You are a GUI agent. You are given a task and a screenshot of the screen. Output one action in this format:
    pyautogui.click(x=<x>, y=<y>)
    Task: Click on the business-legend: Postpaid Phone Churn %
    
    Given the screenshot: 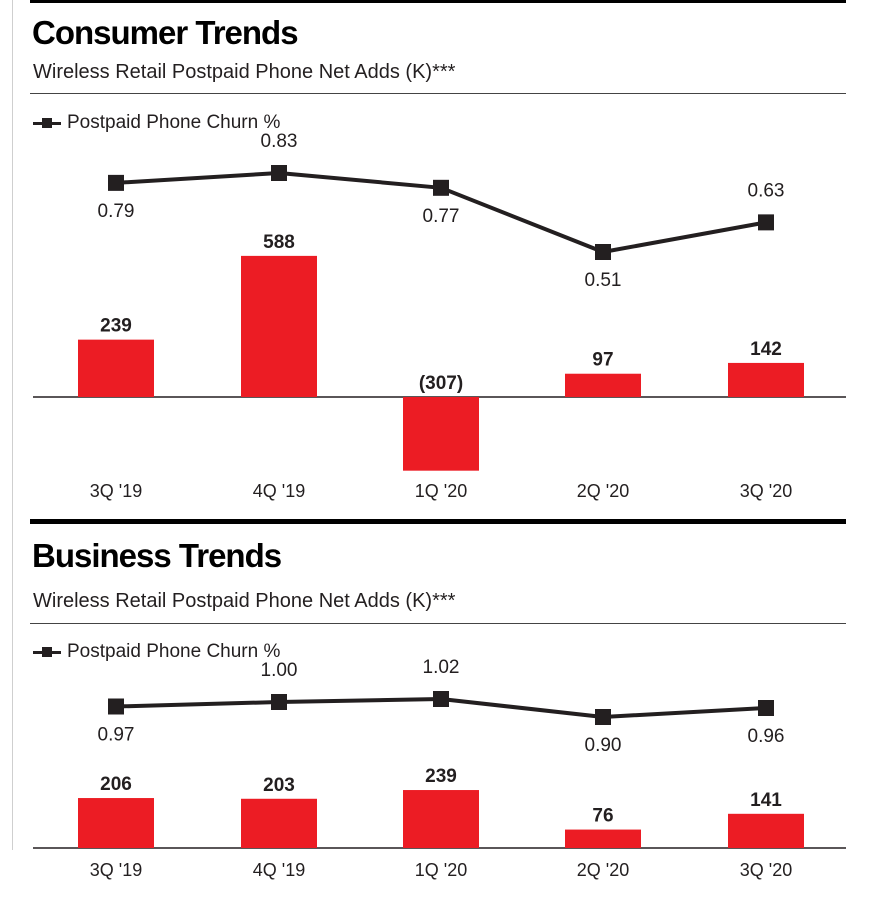 What is the action you would take?
    pyautogui.click(x=156, y=652)
    